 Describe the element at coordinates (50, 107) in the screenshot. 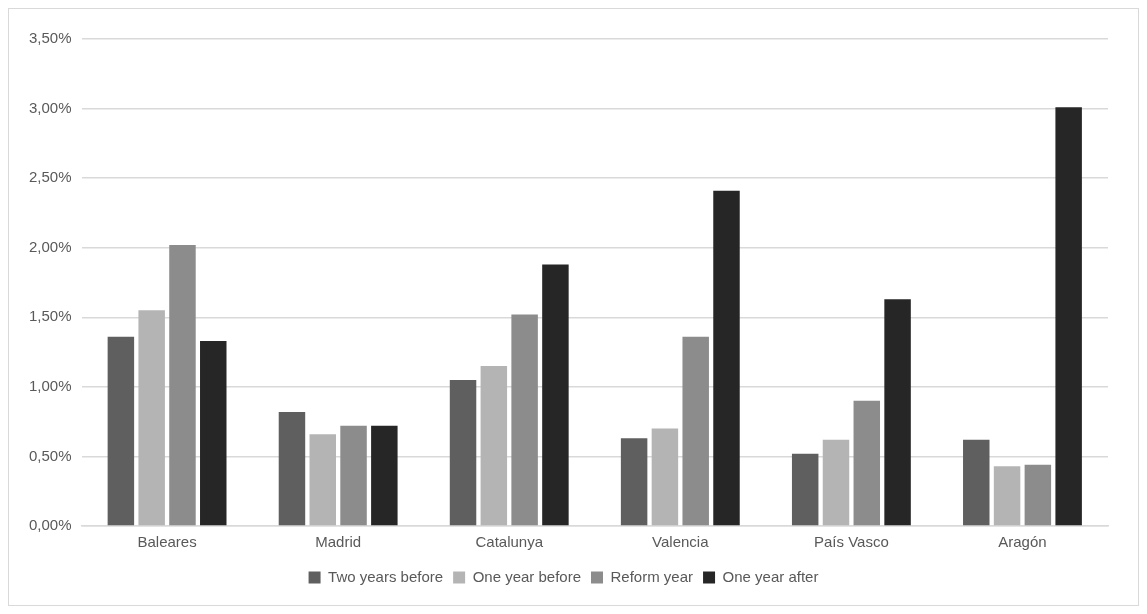

I see `y-tick-label: 3,00%` at that location.